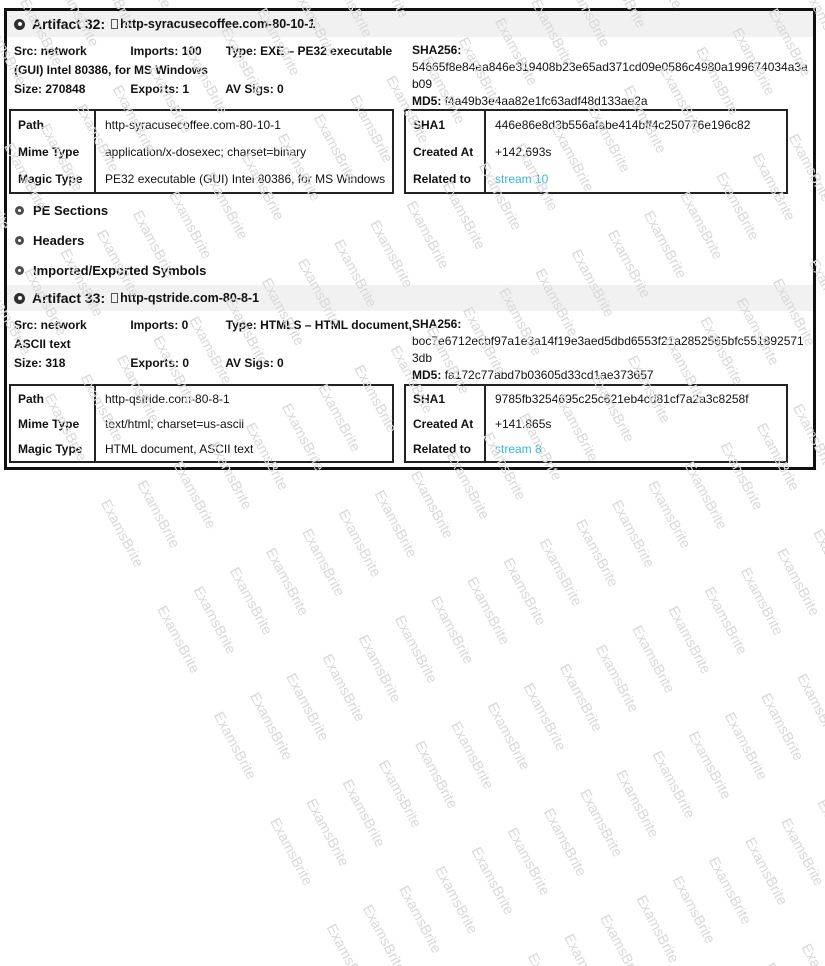 The height and width of the screenshot is (966, 825). I want to click on table-row: Path http-syracusecoffee.com-80-10-1, so click(201, 124).